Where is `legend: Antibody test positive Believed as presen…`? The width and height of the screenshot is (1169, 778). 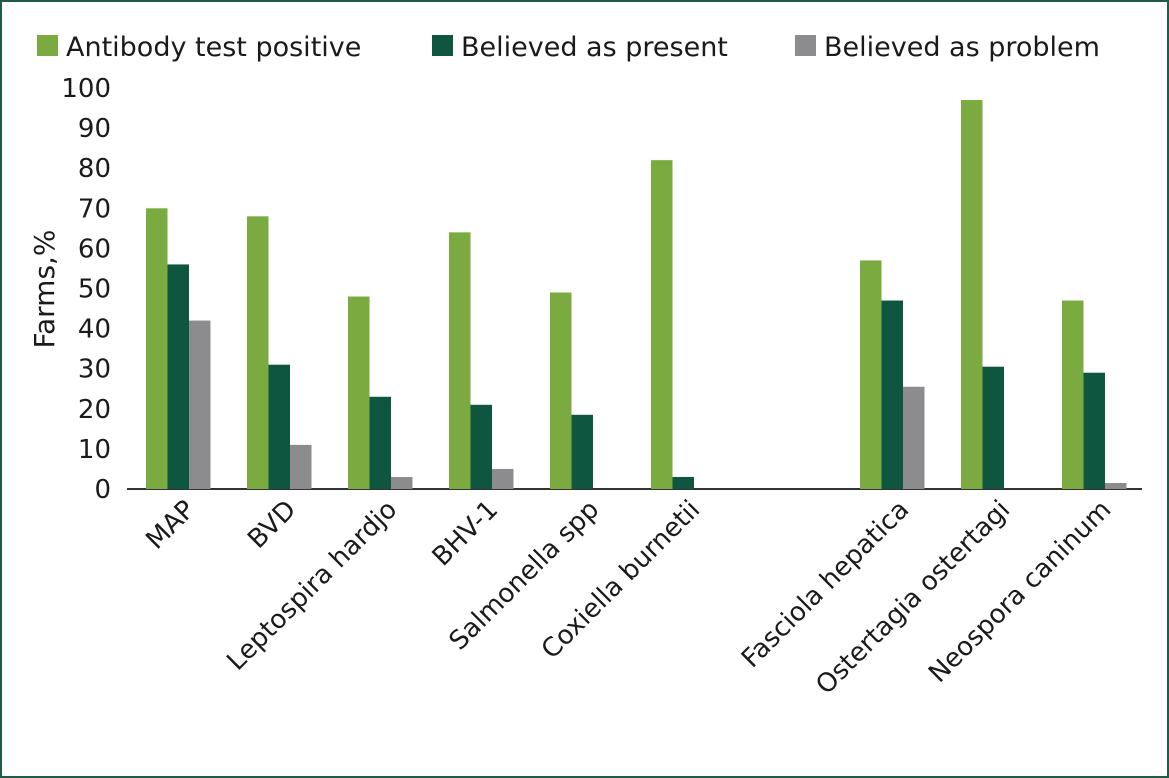
legend: Antibody test positive Believed as presen… is located at coordinates (568, 47).